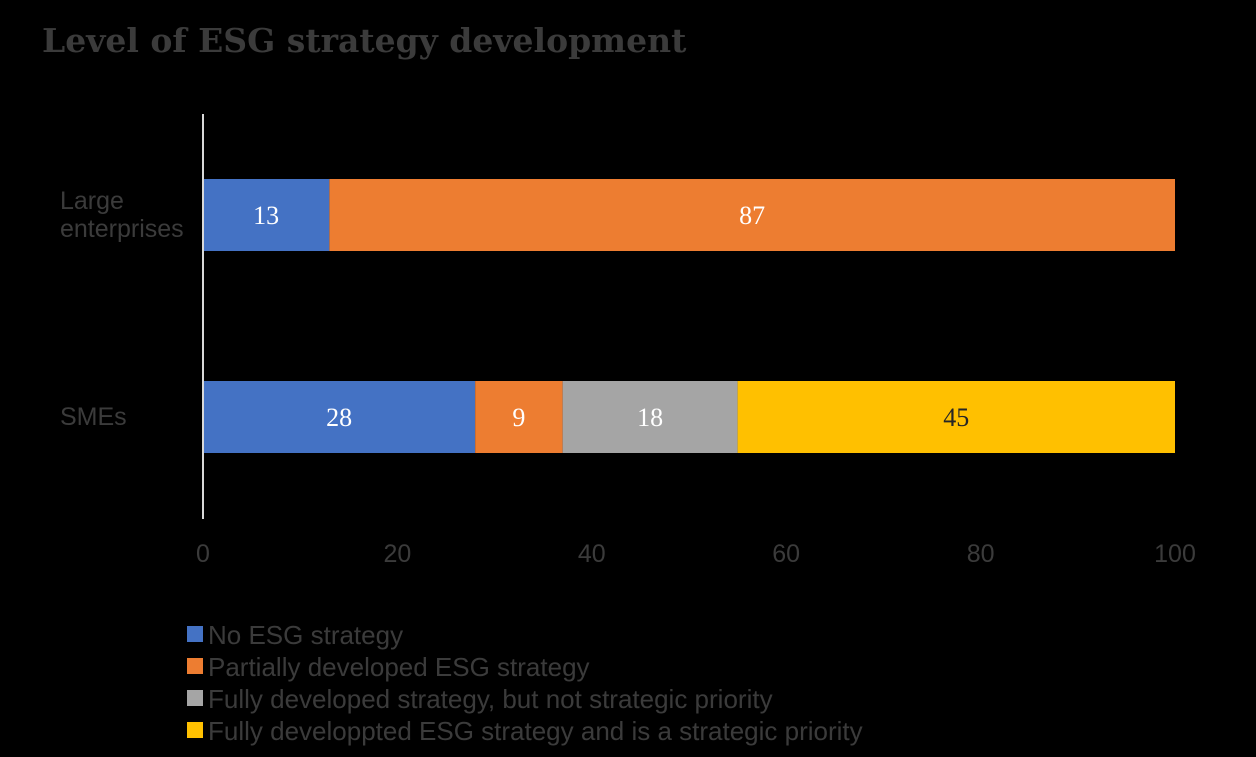 The height and width of the screenshot is (757, 1256). What do you see at coordinates (305, 635) in the screenshot?
I see `legend-entry: No ESG strategy` at bounding box center [305, 635].